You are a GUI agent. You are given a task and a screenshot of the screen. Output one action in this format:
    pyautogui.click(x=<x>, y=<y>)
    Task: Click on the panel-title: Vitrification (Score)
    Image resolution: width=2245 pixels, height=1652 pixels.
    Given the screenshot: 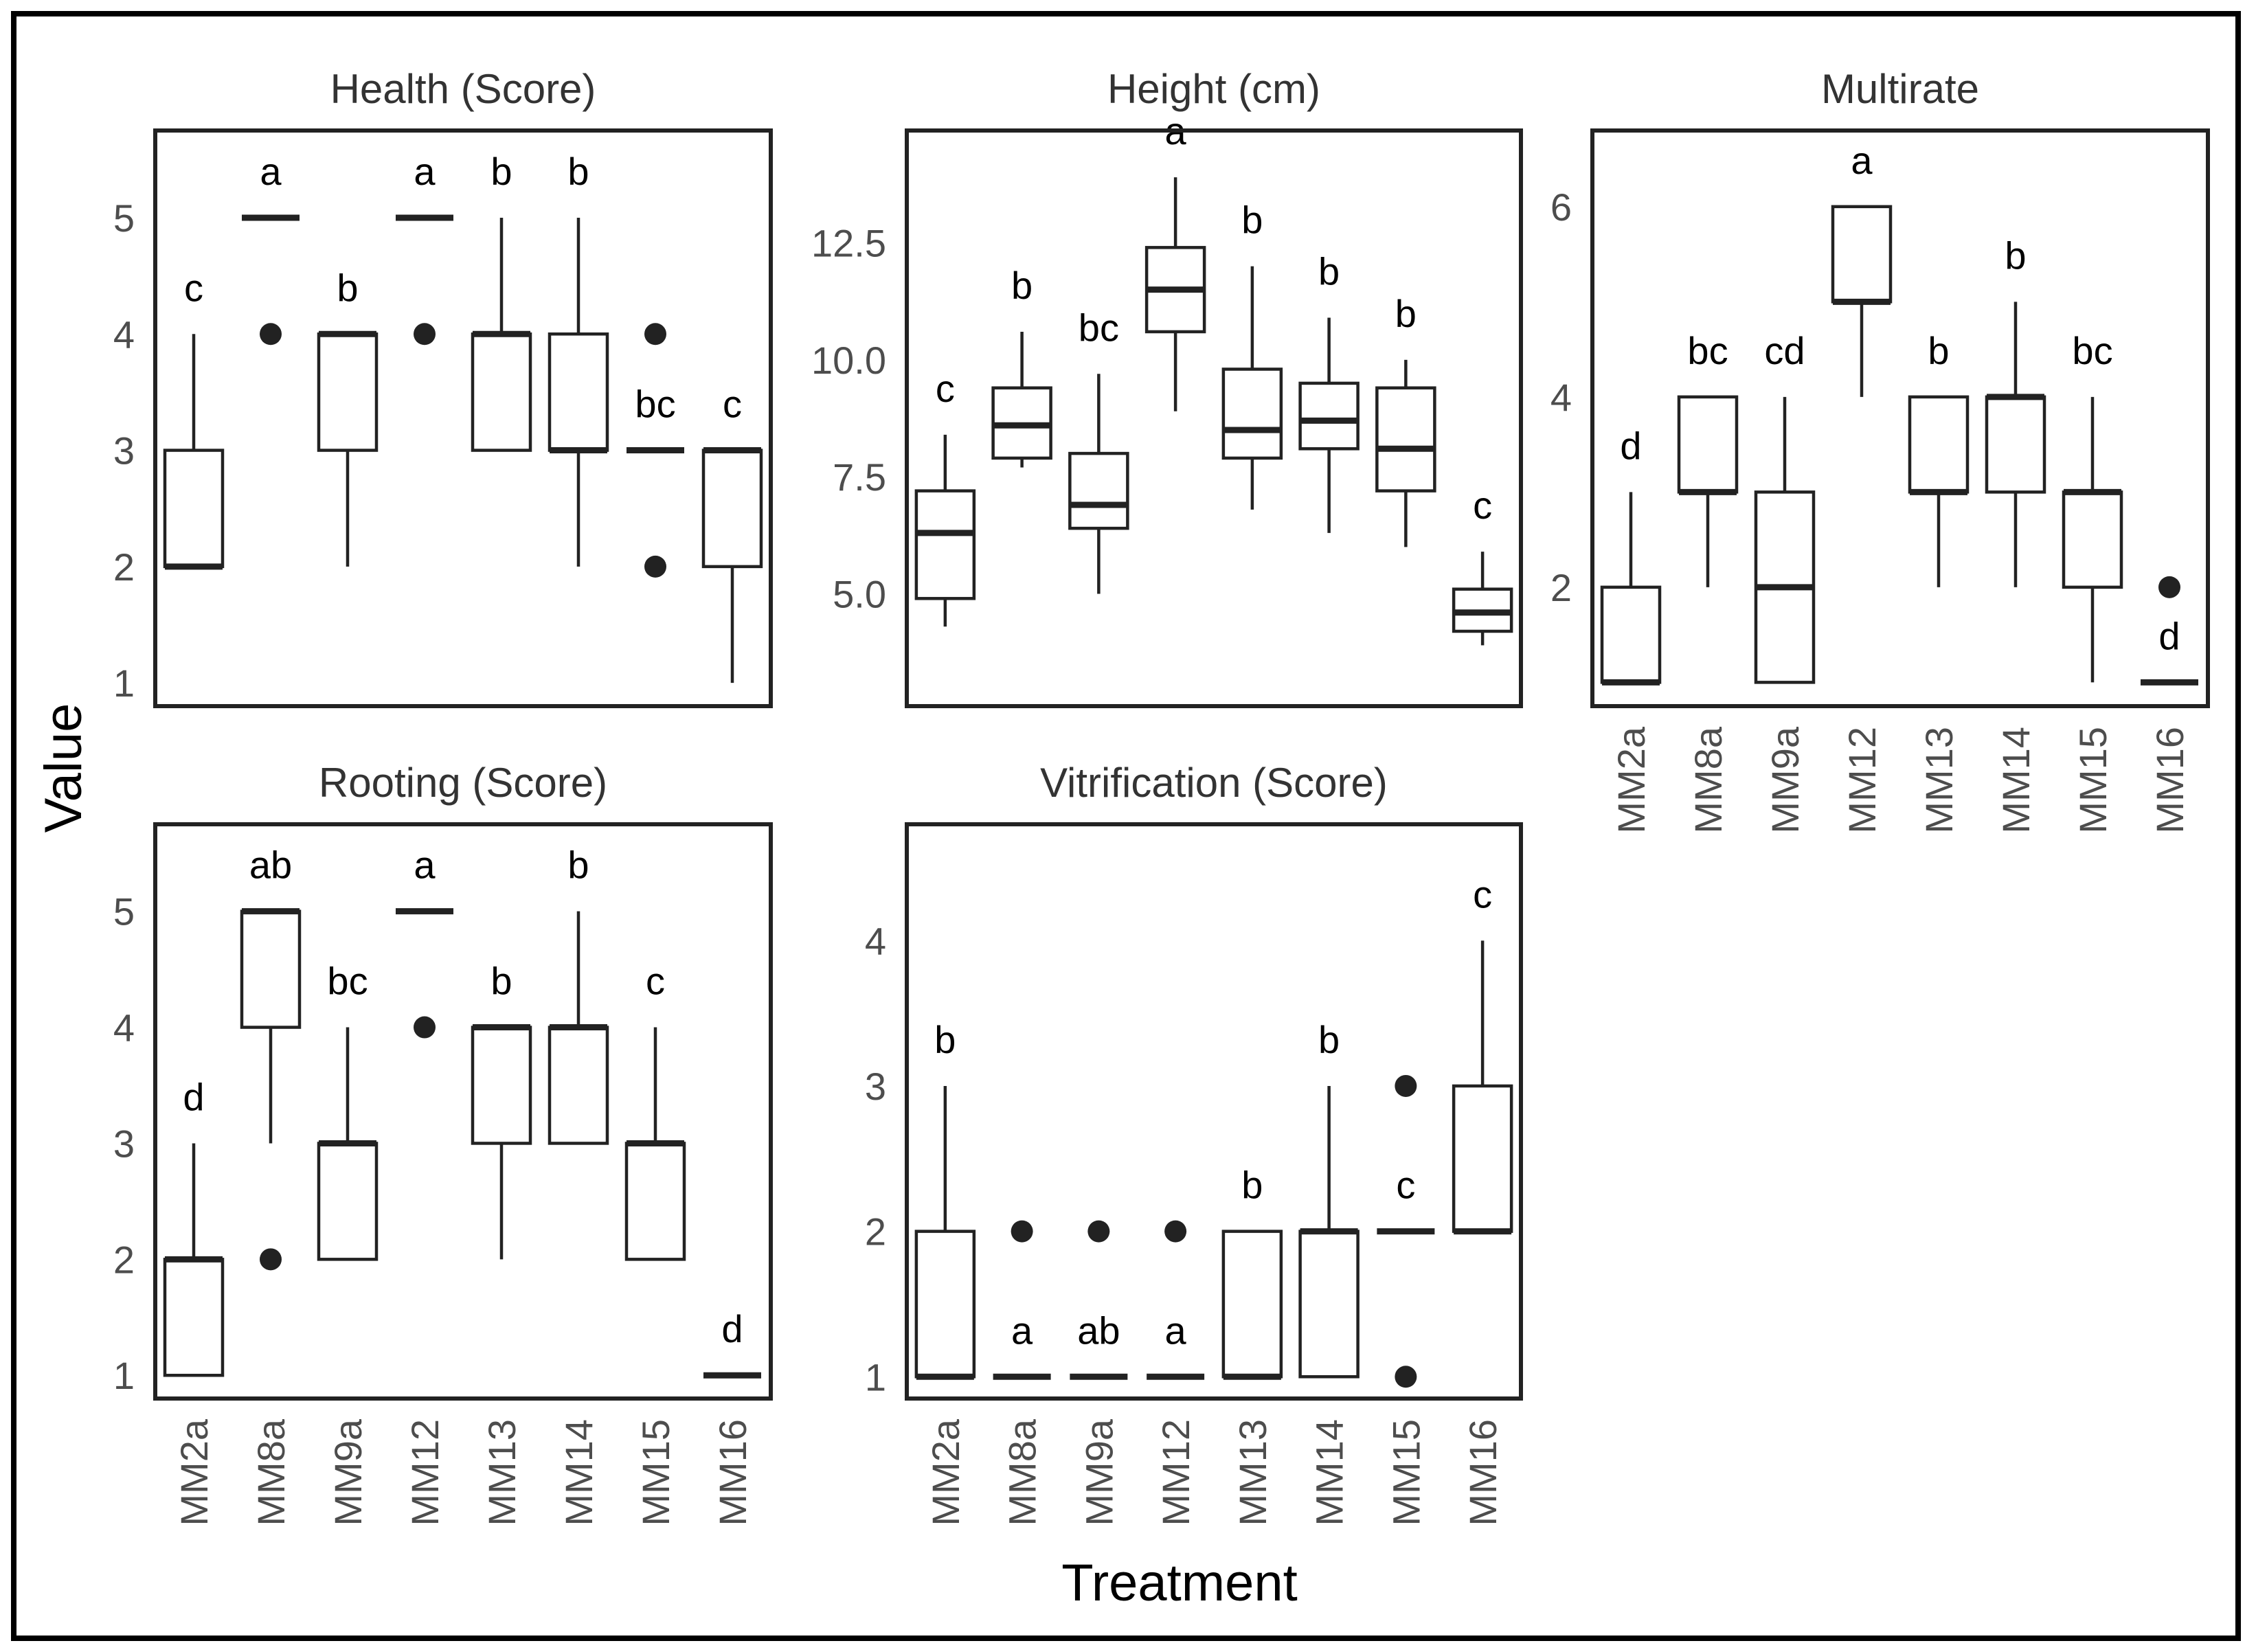 What is the action you would take?
    pyautogui.click(x=1214, y=783)
    